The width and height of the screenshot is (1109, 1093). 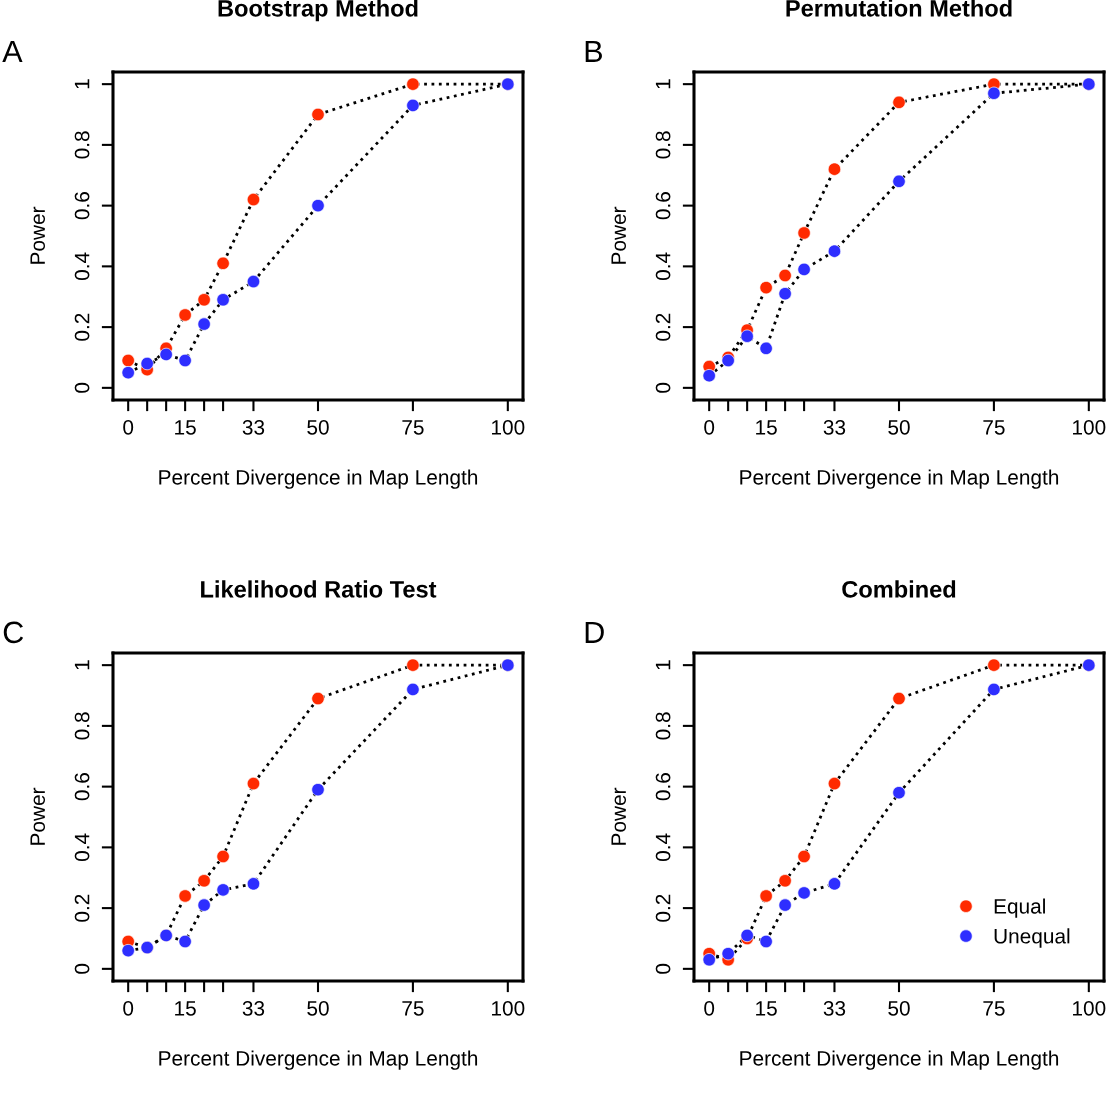 What do you see at coordinates (593, 51) in the screenshot?
I see `text: B` at bounding box center [593, 51].